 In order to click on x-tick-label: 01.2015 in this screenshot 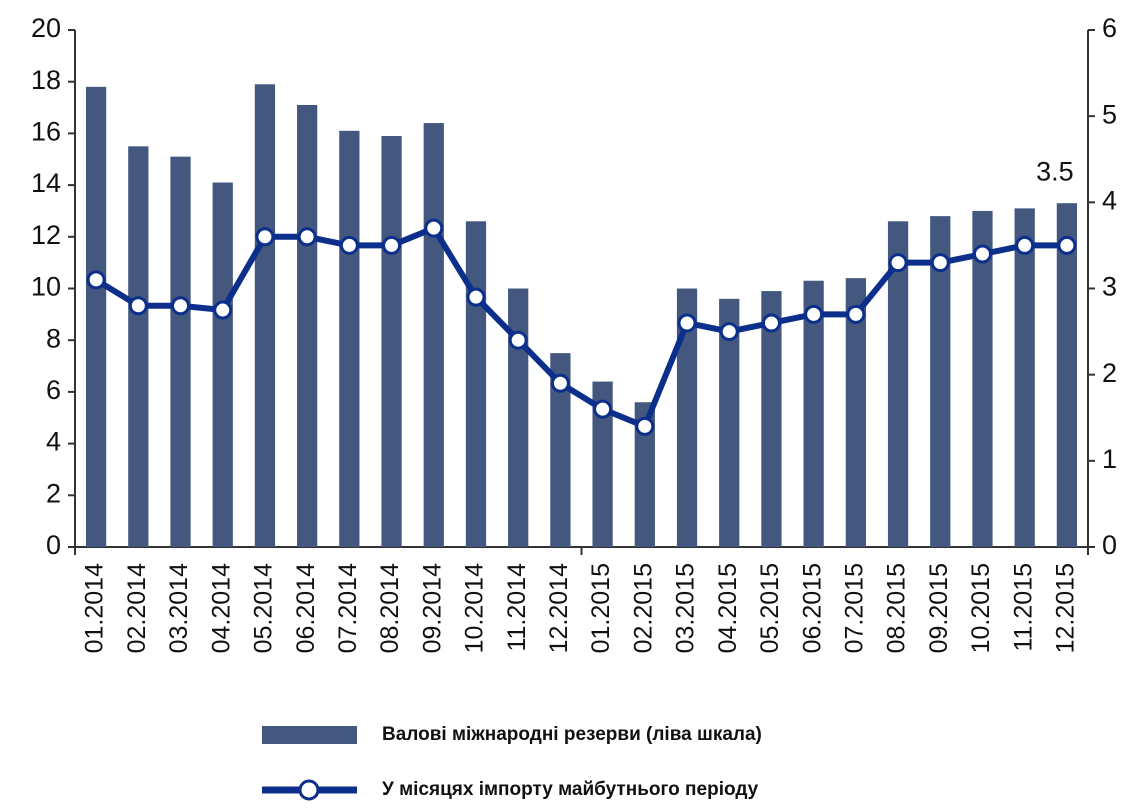, I will do `click(601, 608)`.